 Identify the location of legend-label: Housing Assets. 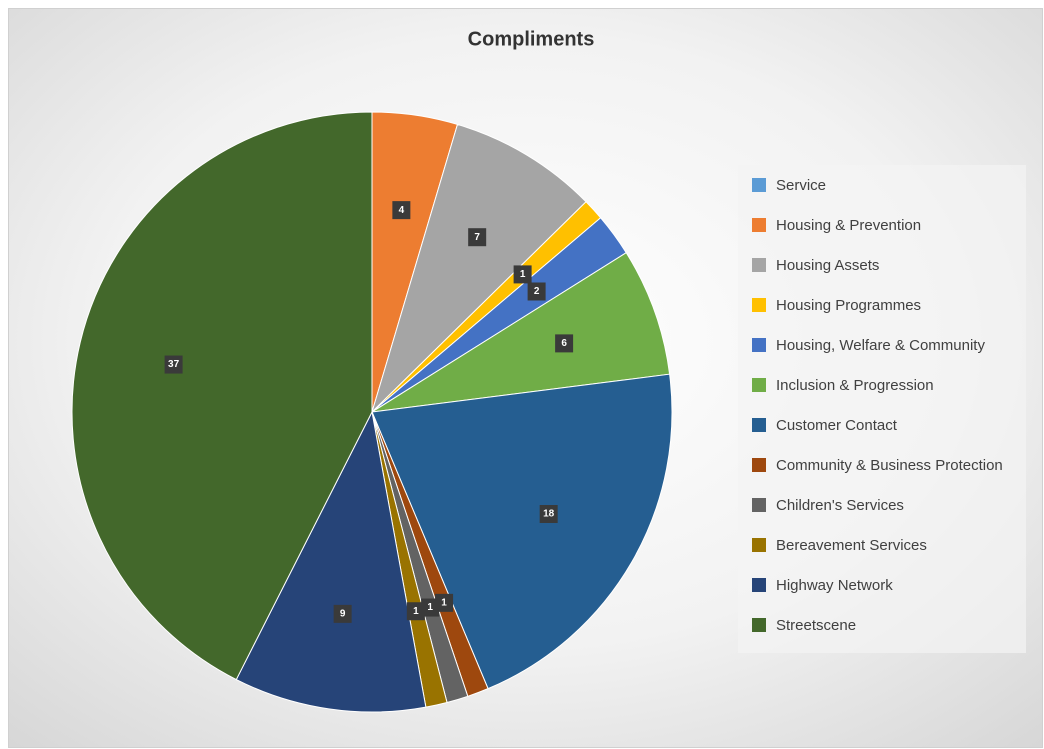
(827, 265).